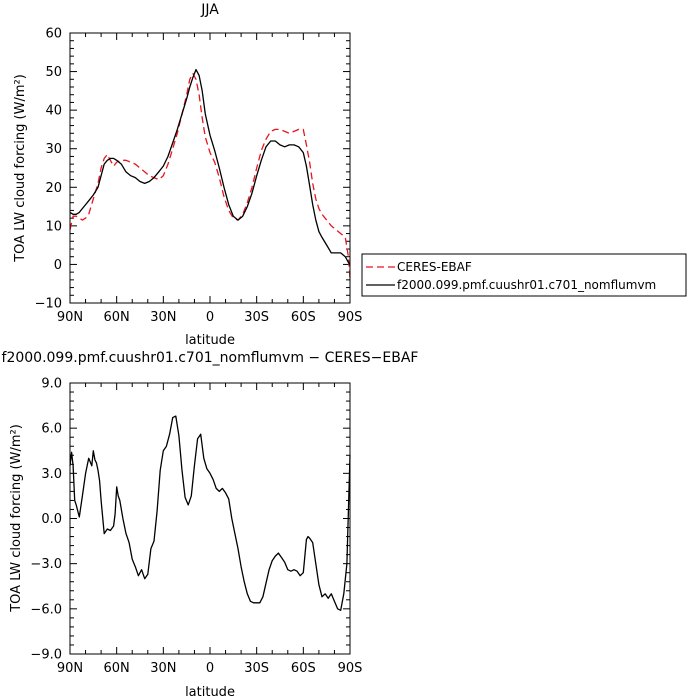  Describe the element at coordinates (20, 168) in the screenshot. I see `top-y-axis-label: TOA LW cloud forcing (W/m²)` at that location.